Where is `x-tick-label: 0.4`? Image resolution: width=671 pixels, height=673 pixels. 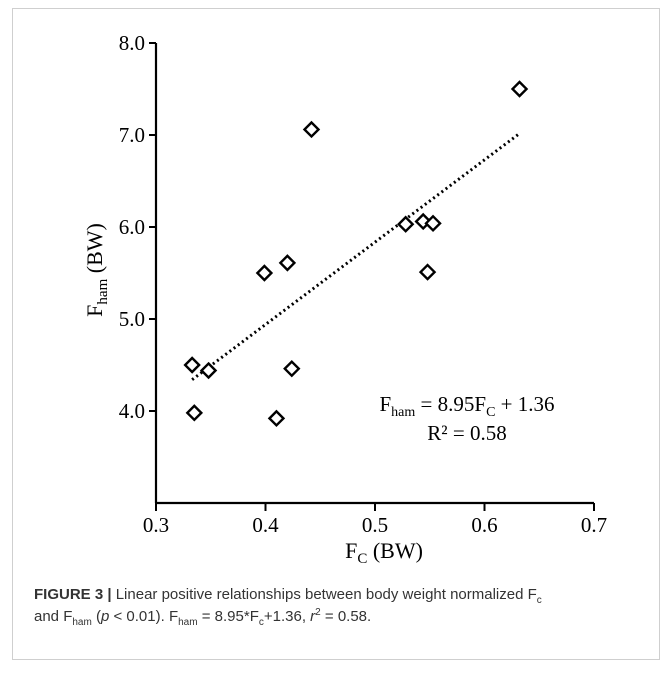
x-tick-label: 0.4 is located at coordinates (265, 525).